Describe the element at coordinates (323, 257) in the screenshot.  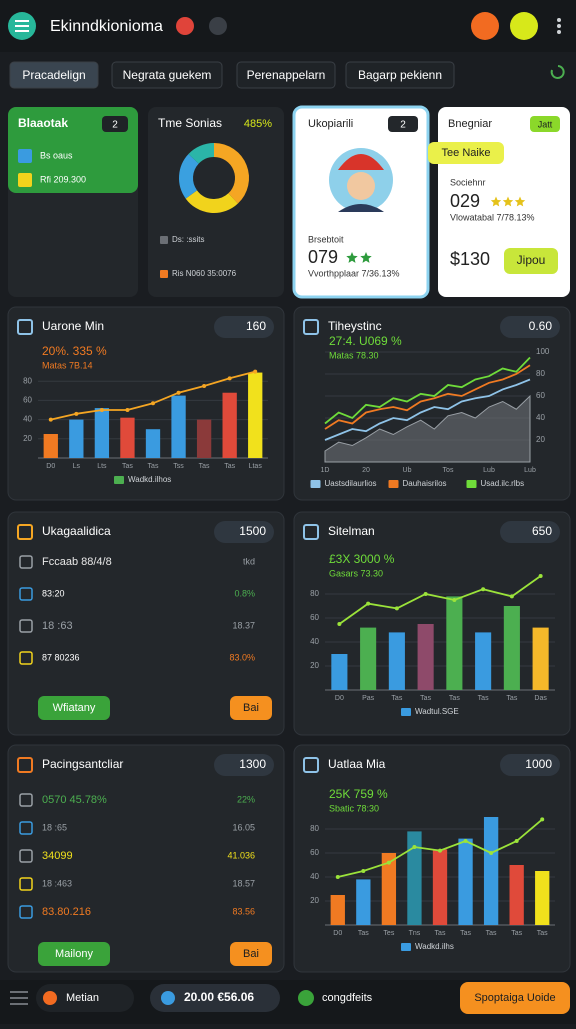
I see `card-value: 079` at that location.